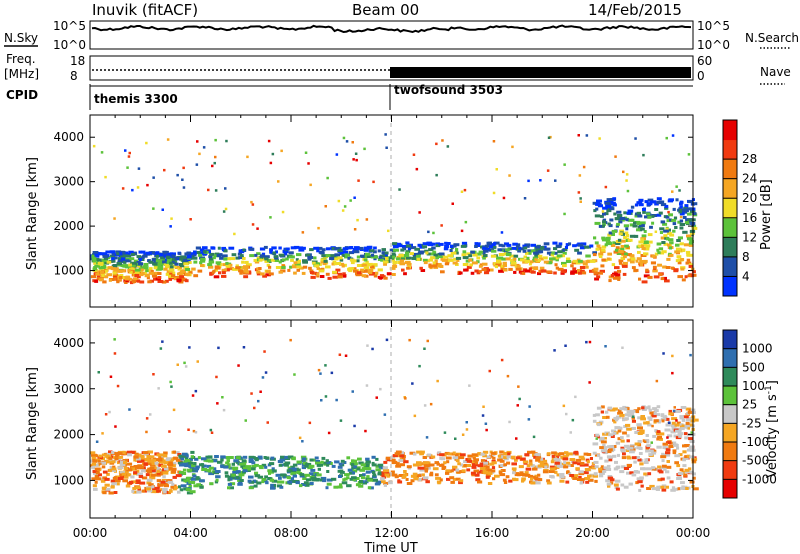  What do you see at coordinates (749, 159) in the screenshot?
I see `colorbar-tick-label: 28` at bounding box center [749, 159].